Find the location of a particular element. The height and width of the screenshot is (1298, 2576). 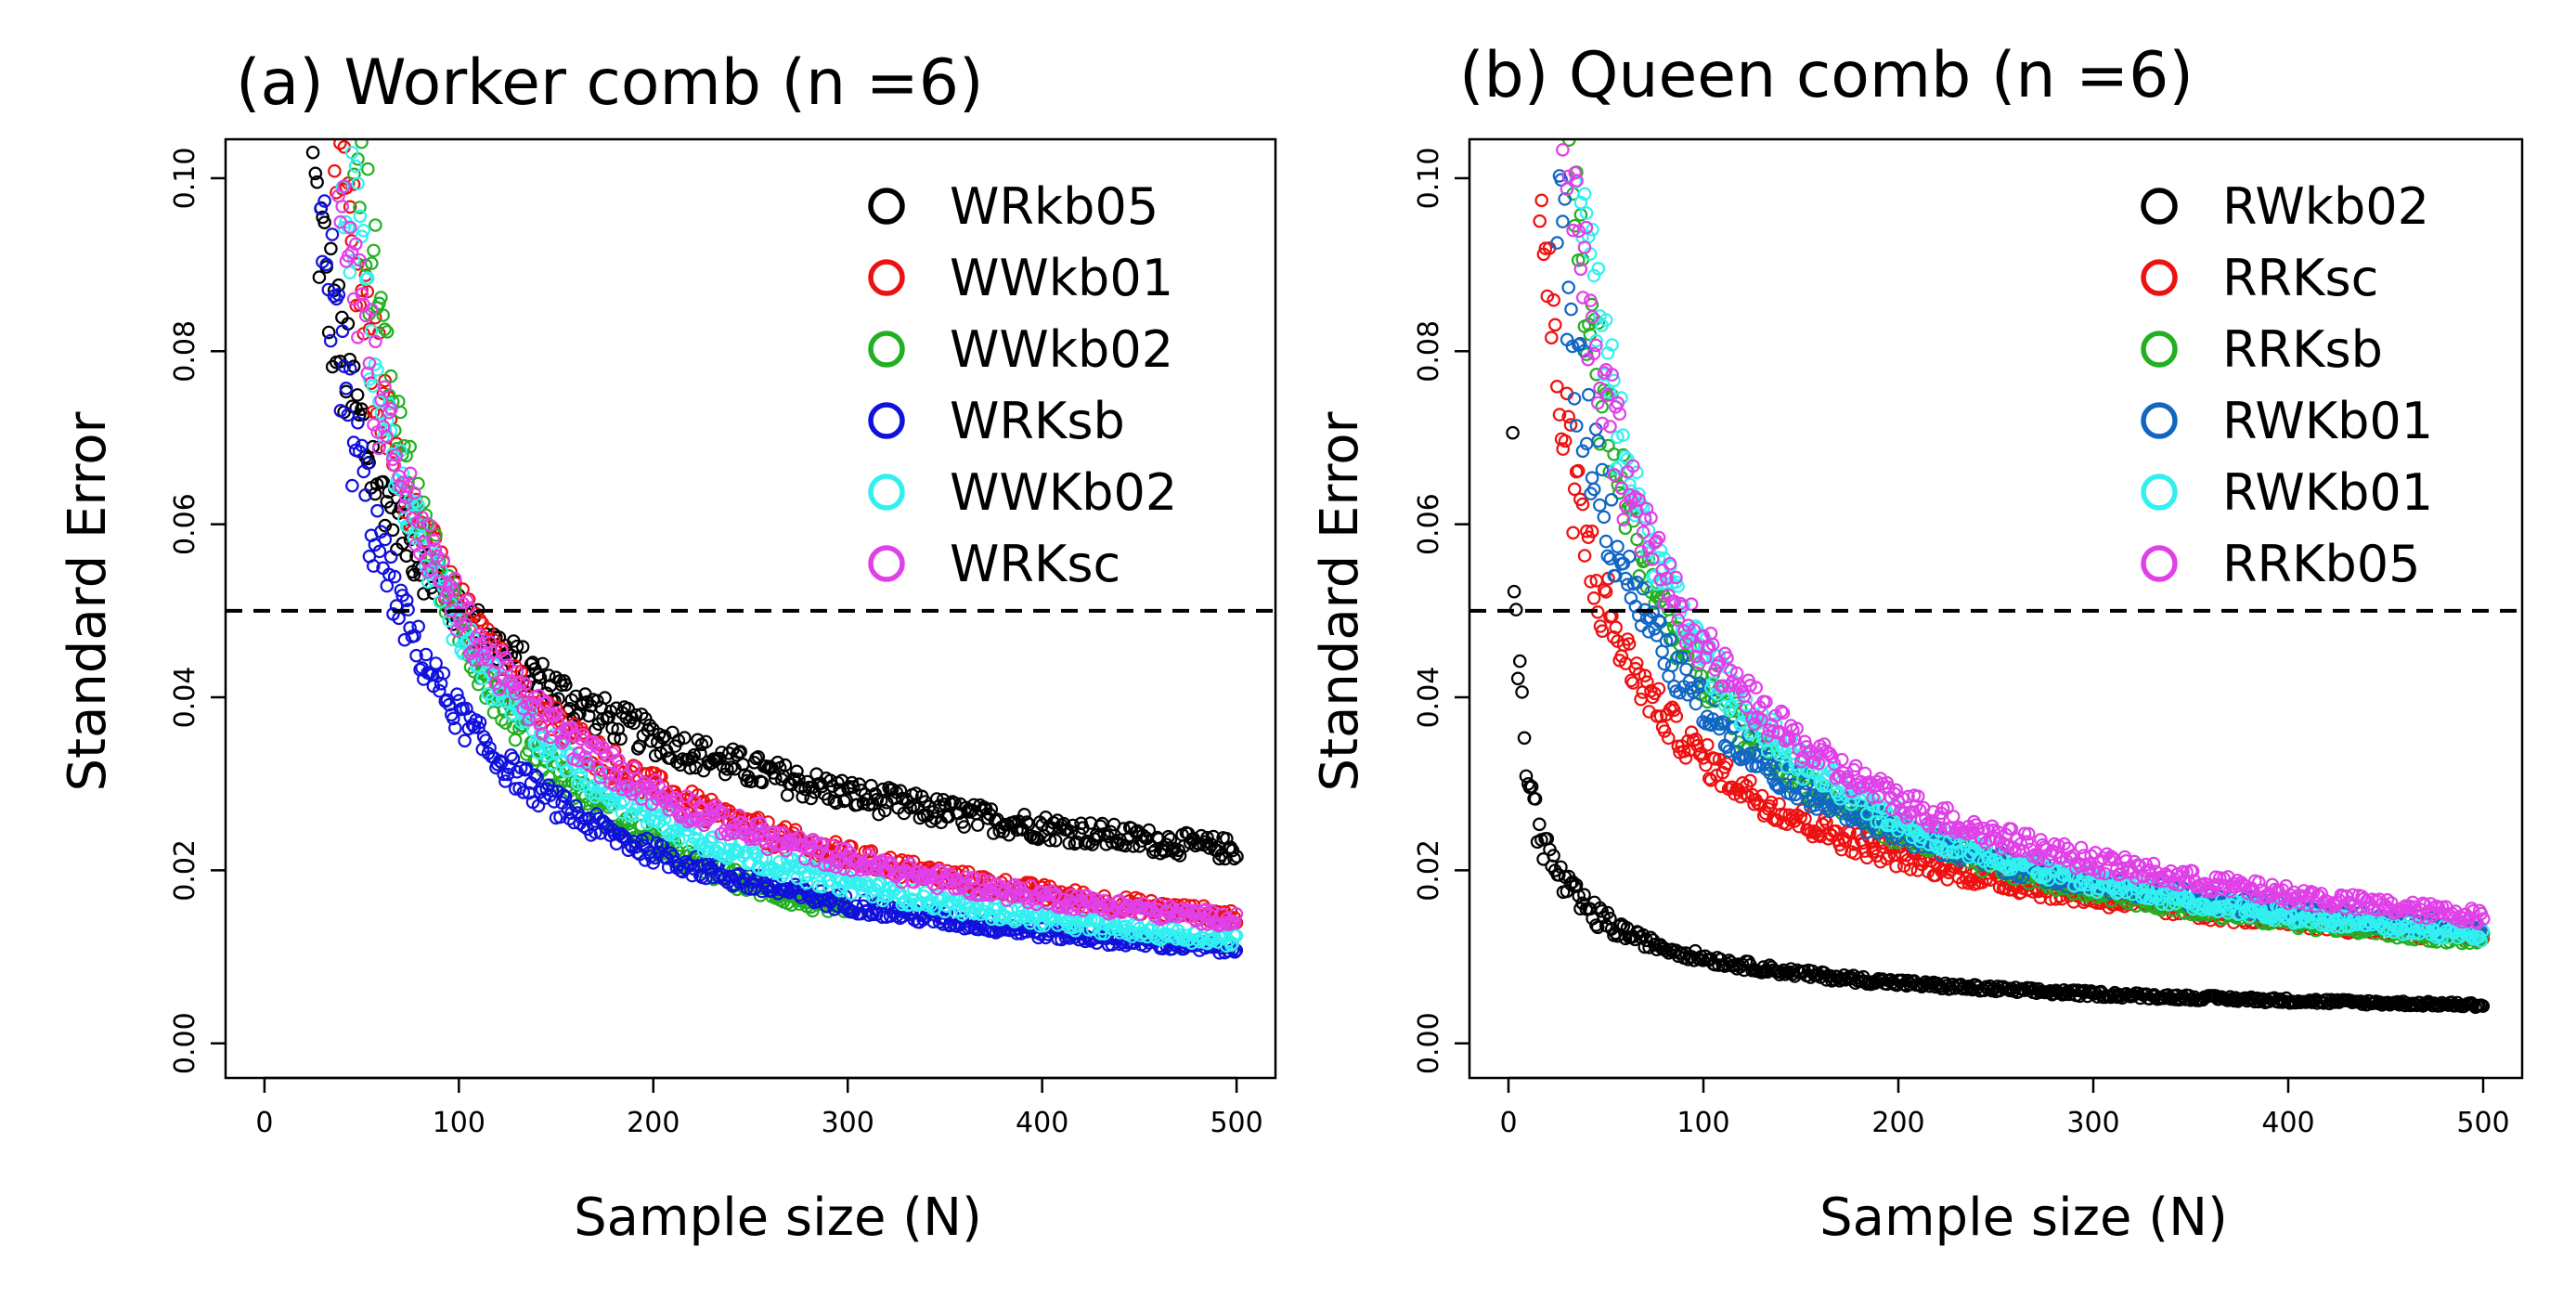

y-tick-label: 0.08 is located at coordinates (185, 351).